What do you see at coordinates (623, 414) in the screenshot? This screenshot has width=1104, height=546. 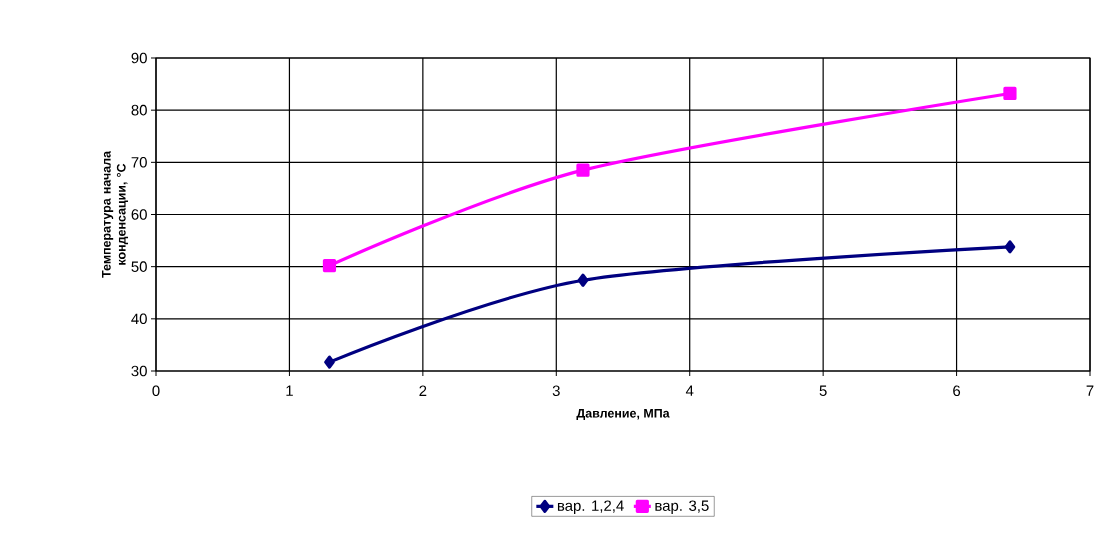 I see `x-axis-title: Давление, МПа` at bounding box center [623, 414].